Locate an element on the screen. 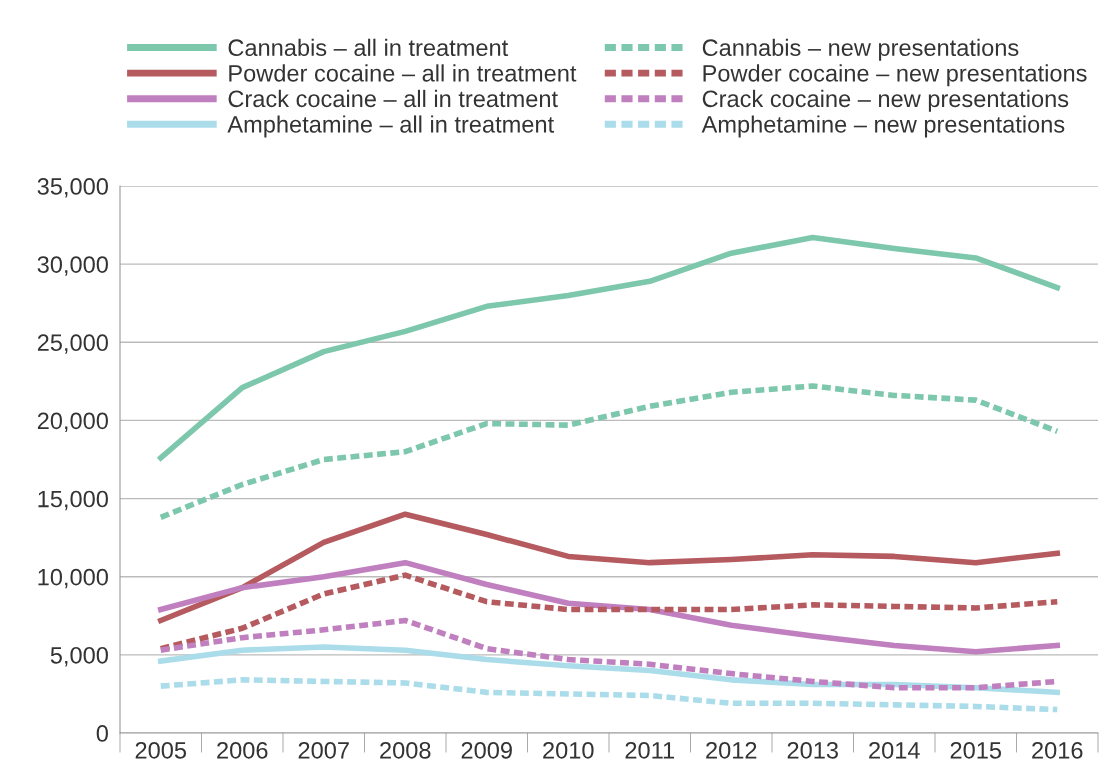 This screenshot has height=773, width=1106. x-tick-label: 2016 is located at coordinates (1057, 750).